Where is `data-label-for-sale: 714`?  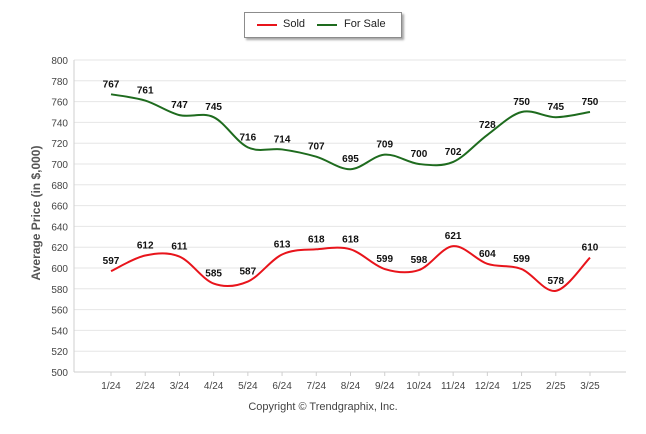 data-label-for-sale: 714 is located at coordinates (282, 139).